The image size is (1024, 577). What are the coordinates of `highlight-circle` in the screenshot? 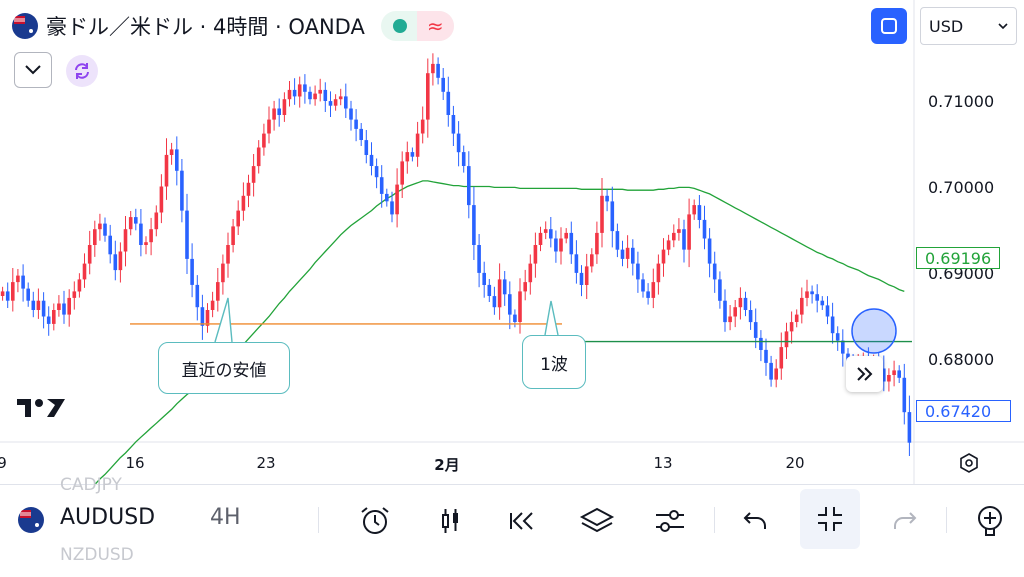 It's located at (874, 331).